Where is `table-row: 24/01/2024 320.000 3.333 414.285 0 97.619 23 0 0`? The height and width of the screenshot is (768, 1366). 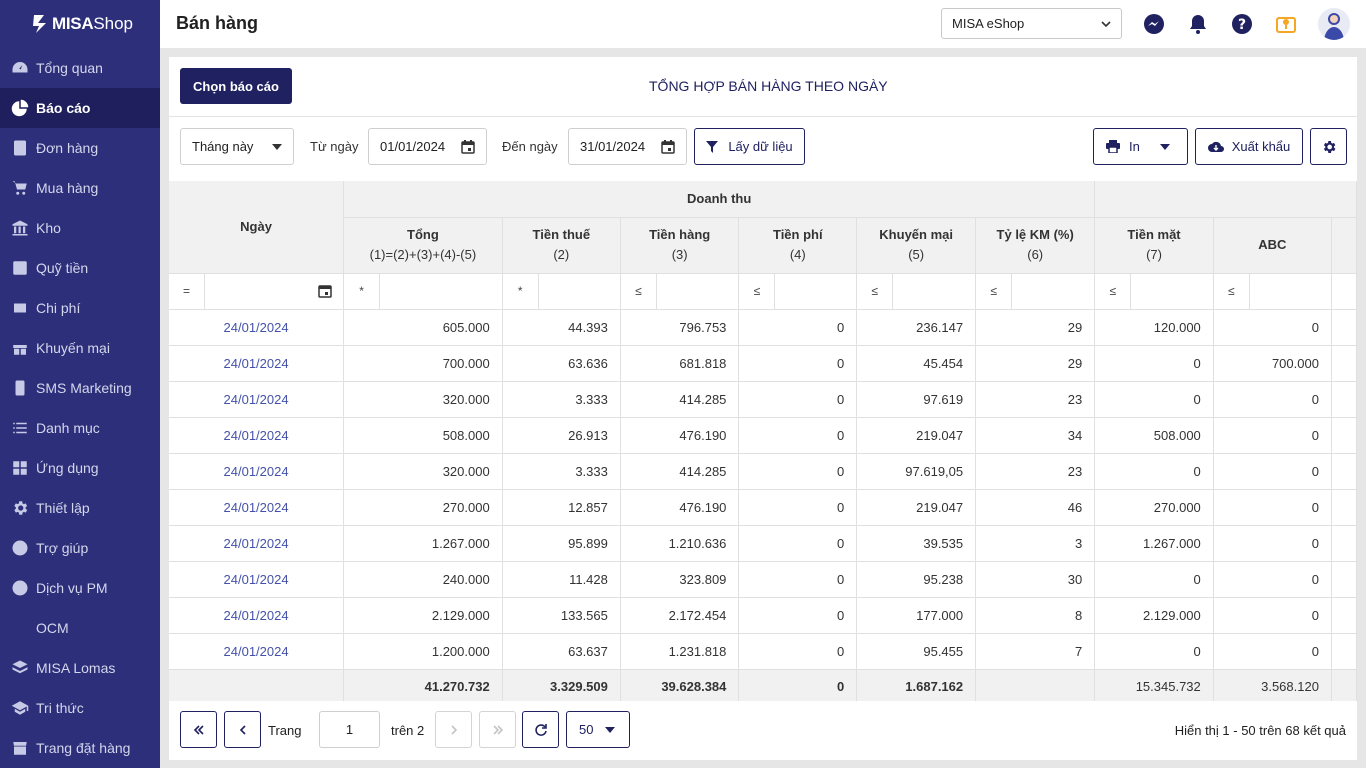 table-row: 24/01/2024 320.000 3.333 414.285 0 97.619 23 0 0 is located at coordinates (763, 399).